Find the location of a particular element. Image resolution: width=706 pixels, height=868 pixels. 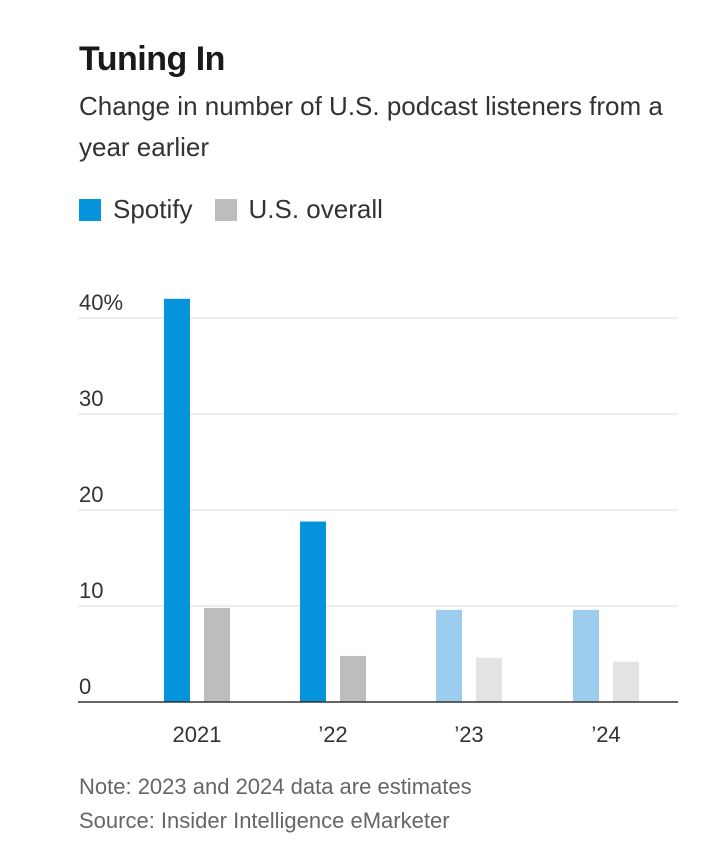

y-tick-label: 0 is located at coordinates (85, 686).